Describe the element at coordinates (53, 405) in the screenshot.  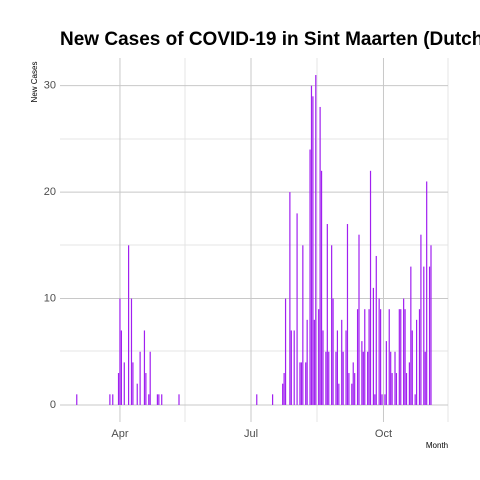
I see `y-tick-label: 0` at that location.